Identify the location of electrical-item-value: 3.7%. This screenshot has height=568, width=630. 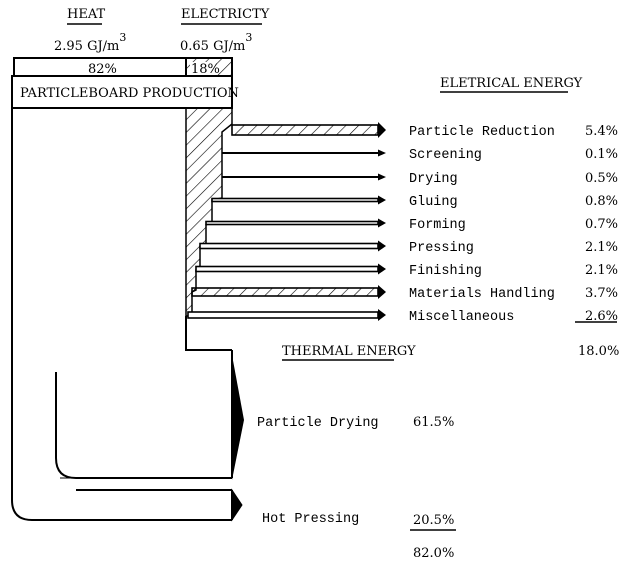
(601, 293).